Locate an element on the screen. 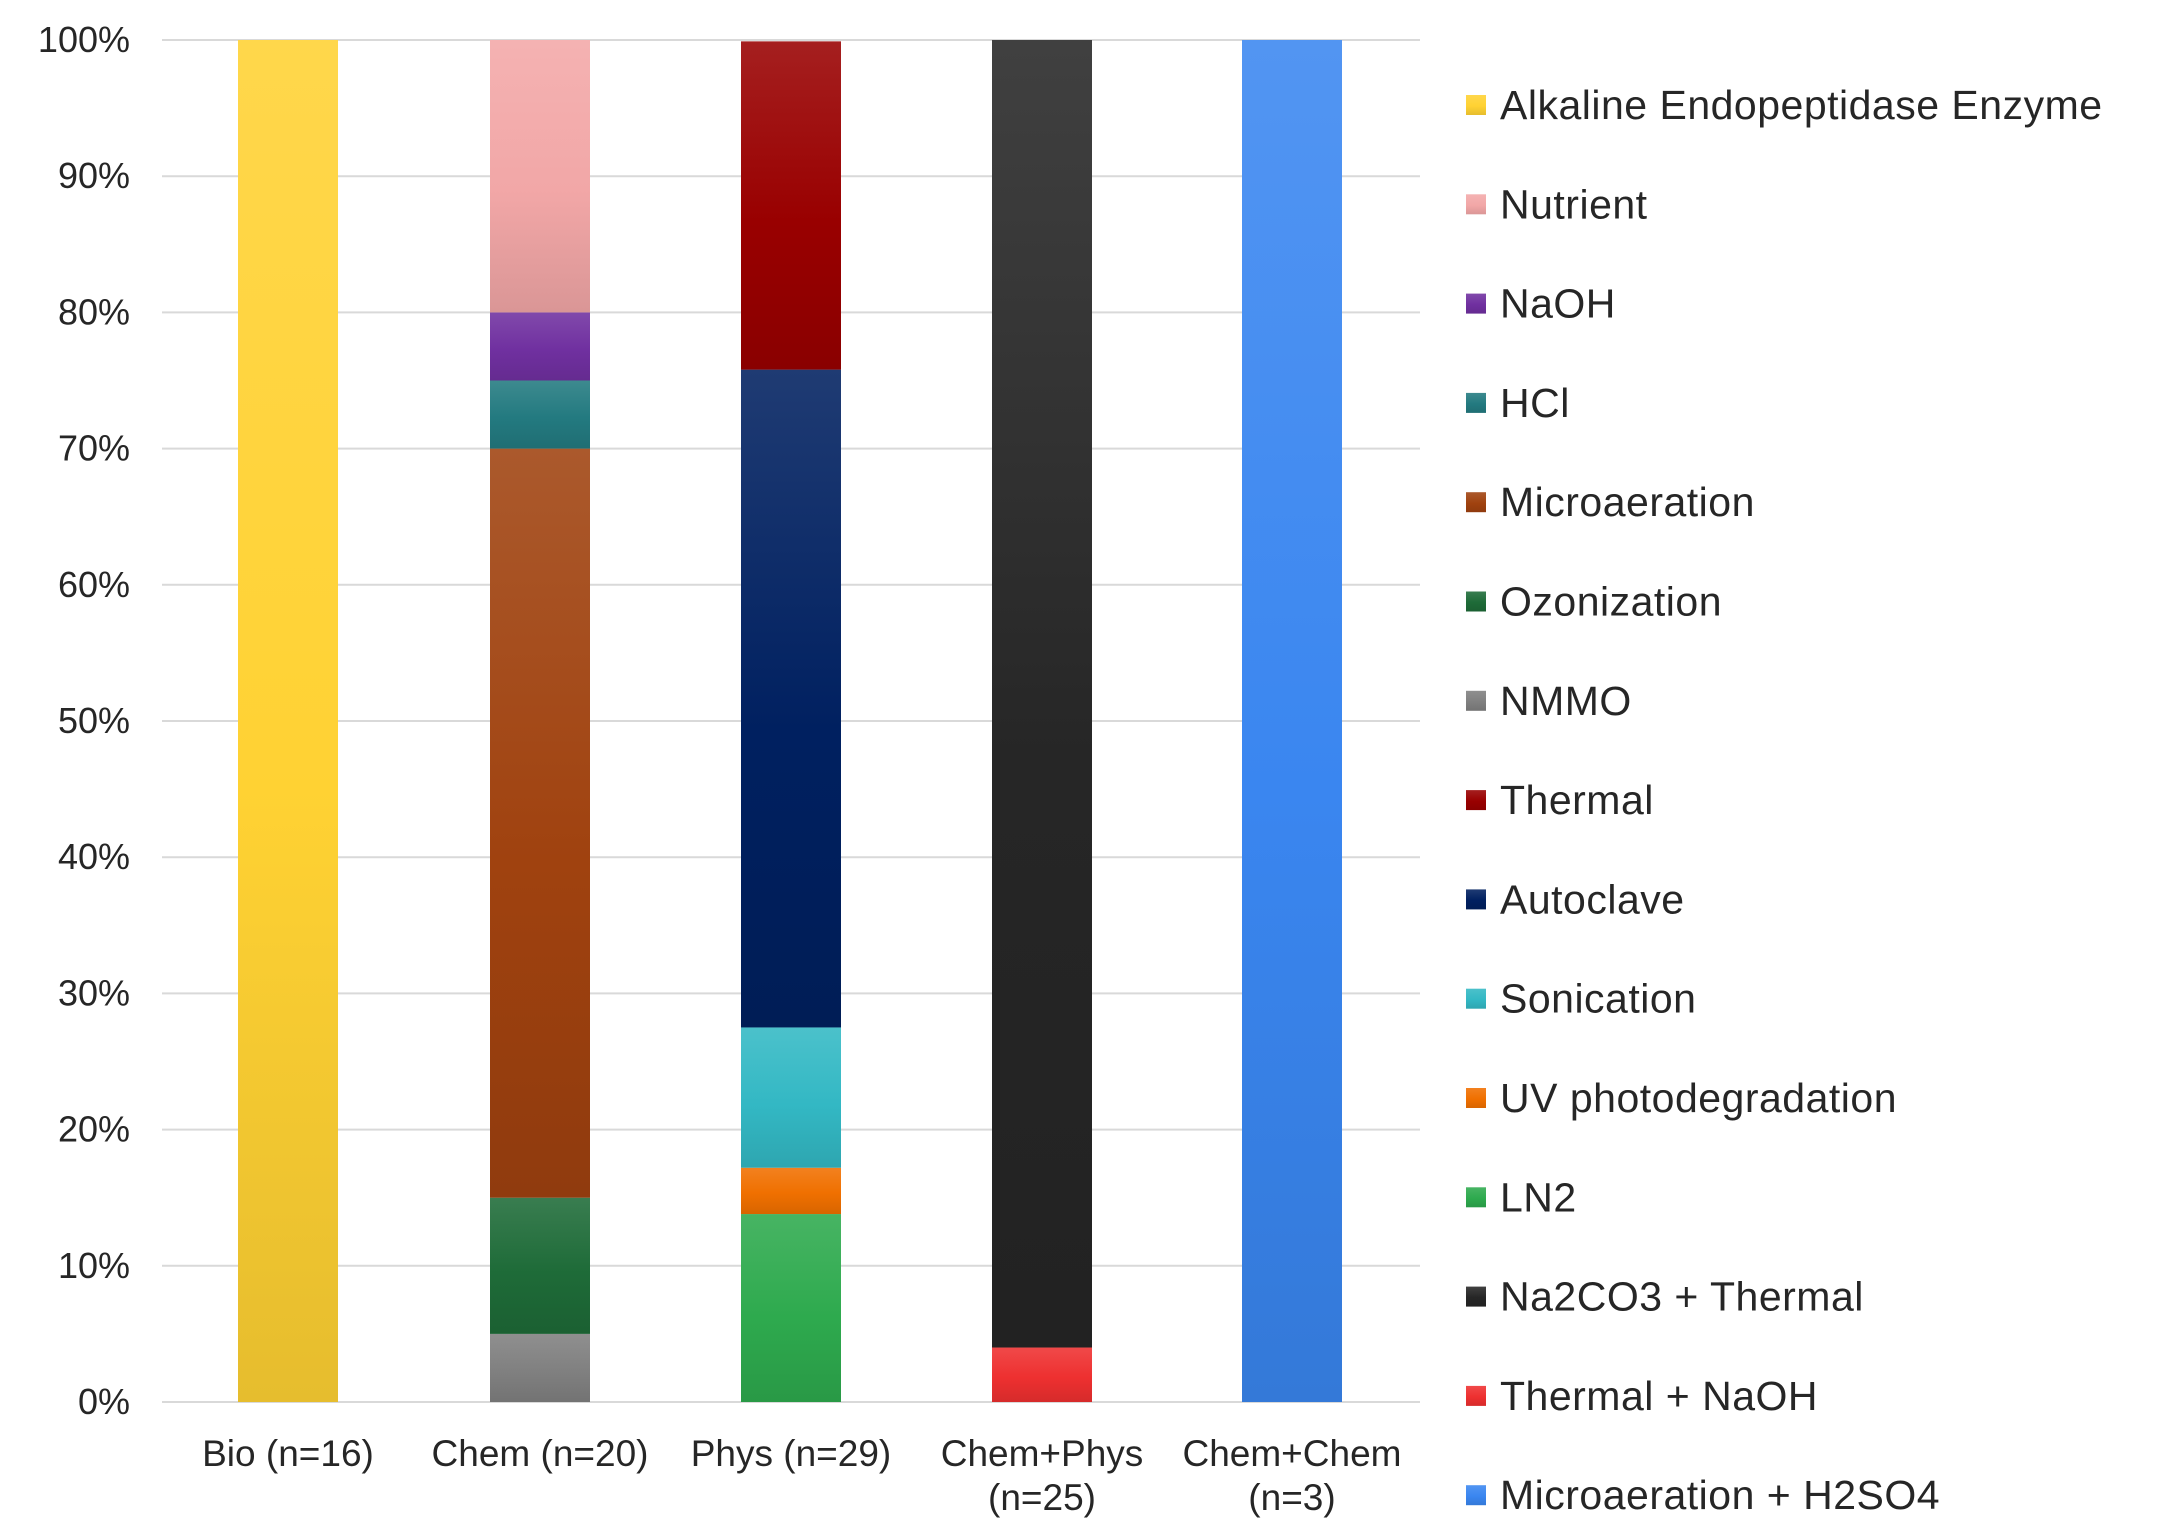 The image size is (2166, 1531). x-category-label: (n=25) is located at coordinates (1042, 1497).